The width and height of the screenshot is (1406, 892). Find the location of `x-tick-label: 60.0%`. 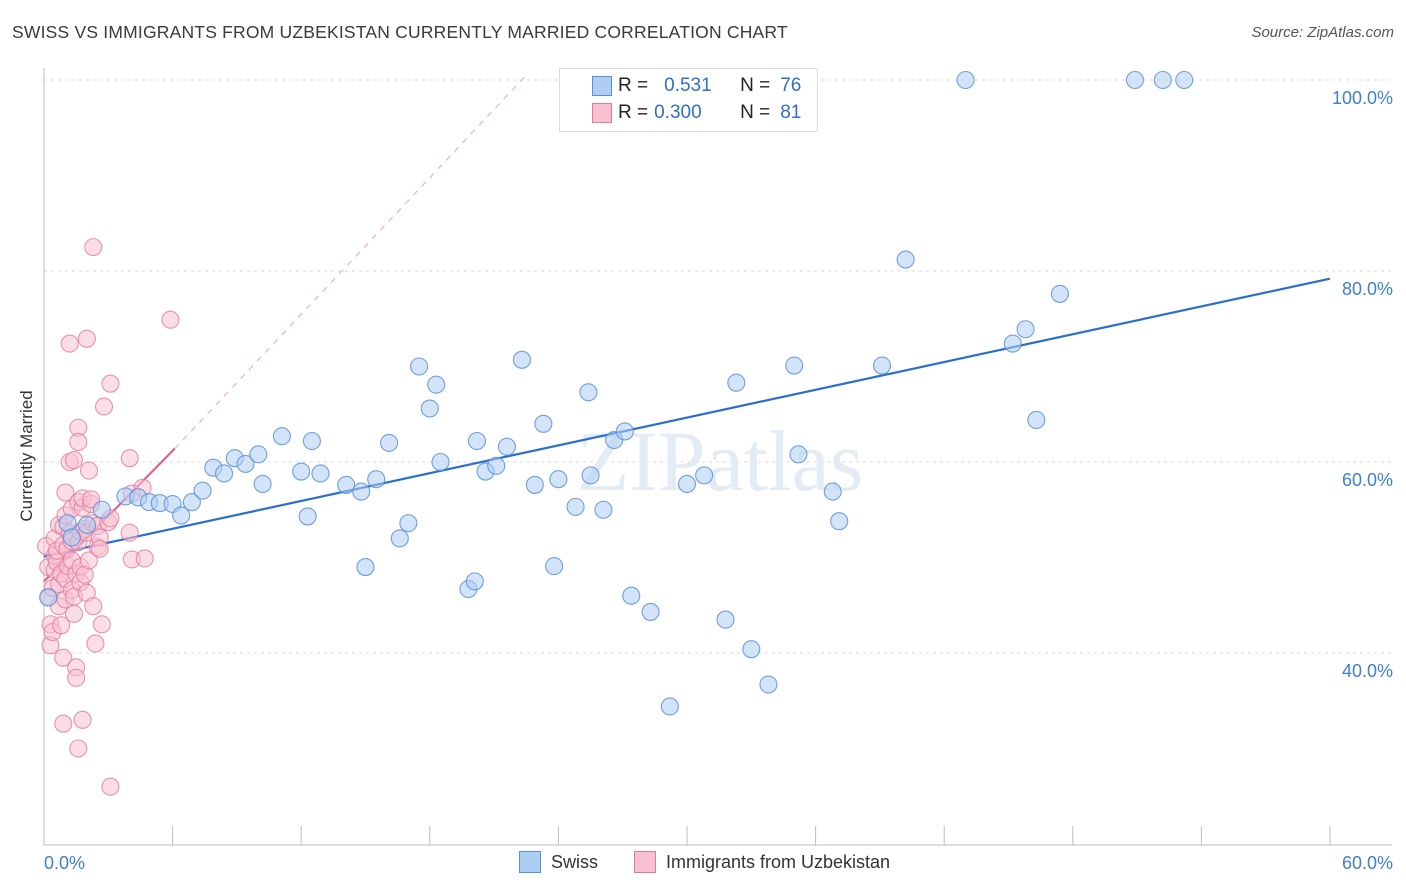

x-tick-label: 60.0% is located at coordinates (1367, 863).